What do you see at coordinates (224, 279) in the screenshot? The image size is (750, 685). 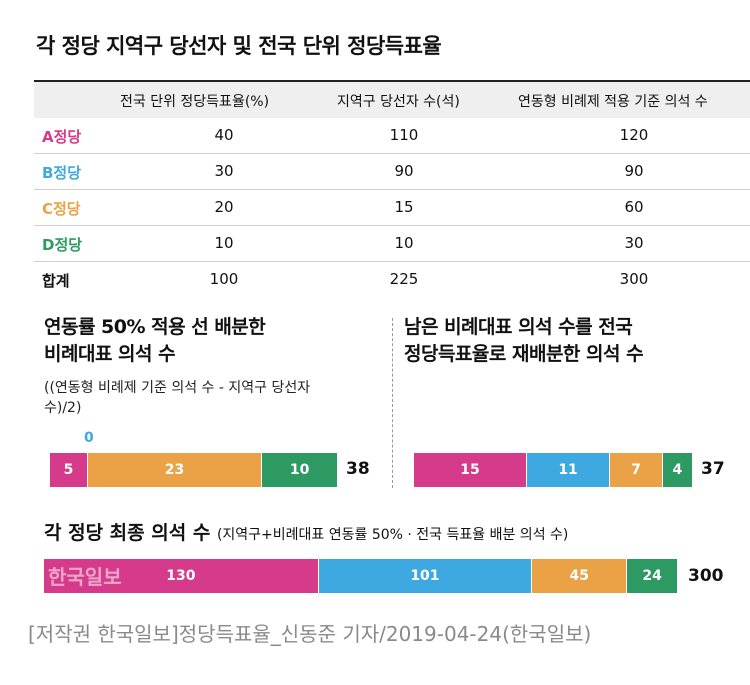 I see `vote-share-cell: 100` at bounding box center [224, 279].